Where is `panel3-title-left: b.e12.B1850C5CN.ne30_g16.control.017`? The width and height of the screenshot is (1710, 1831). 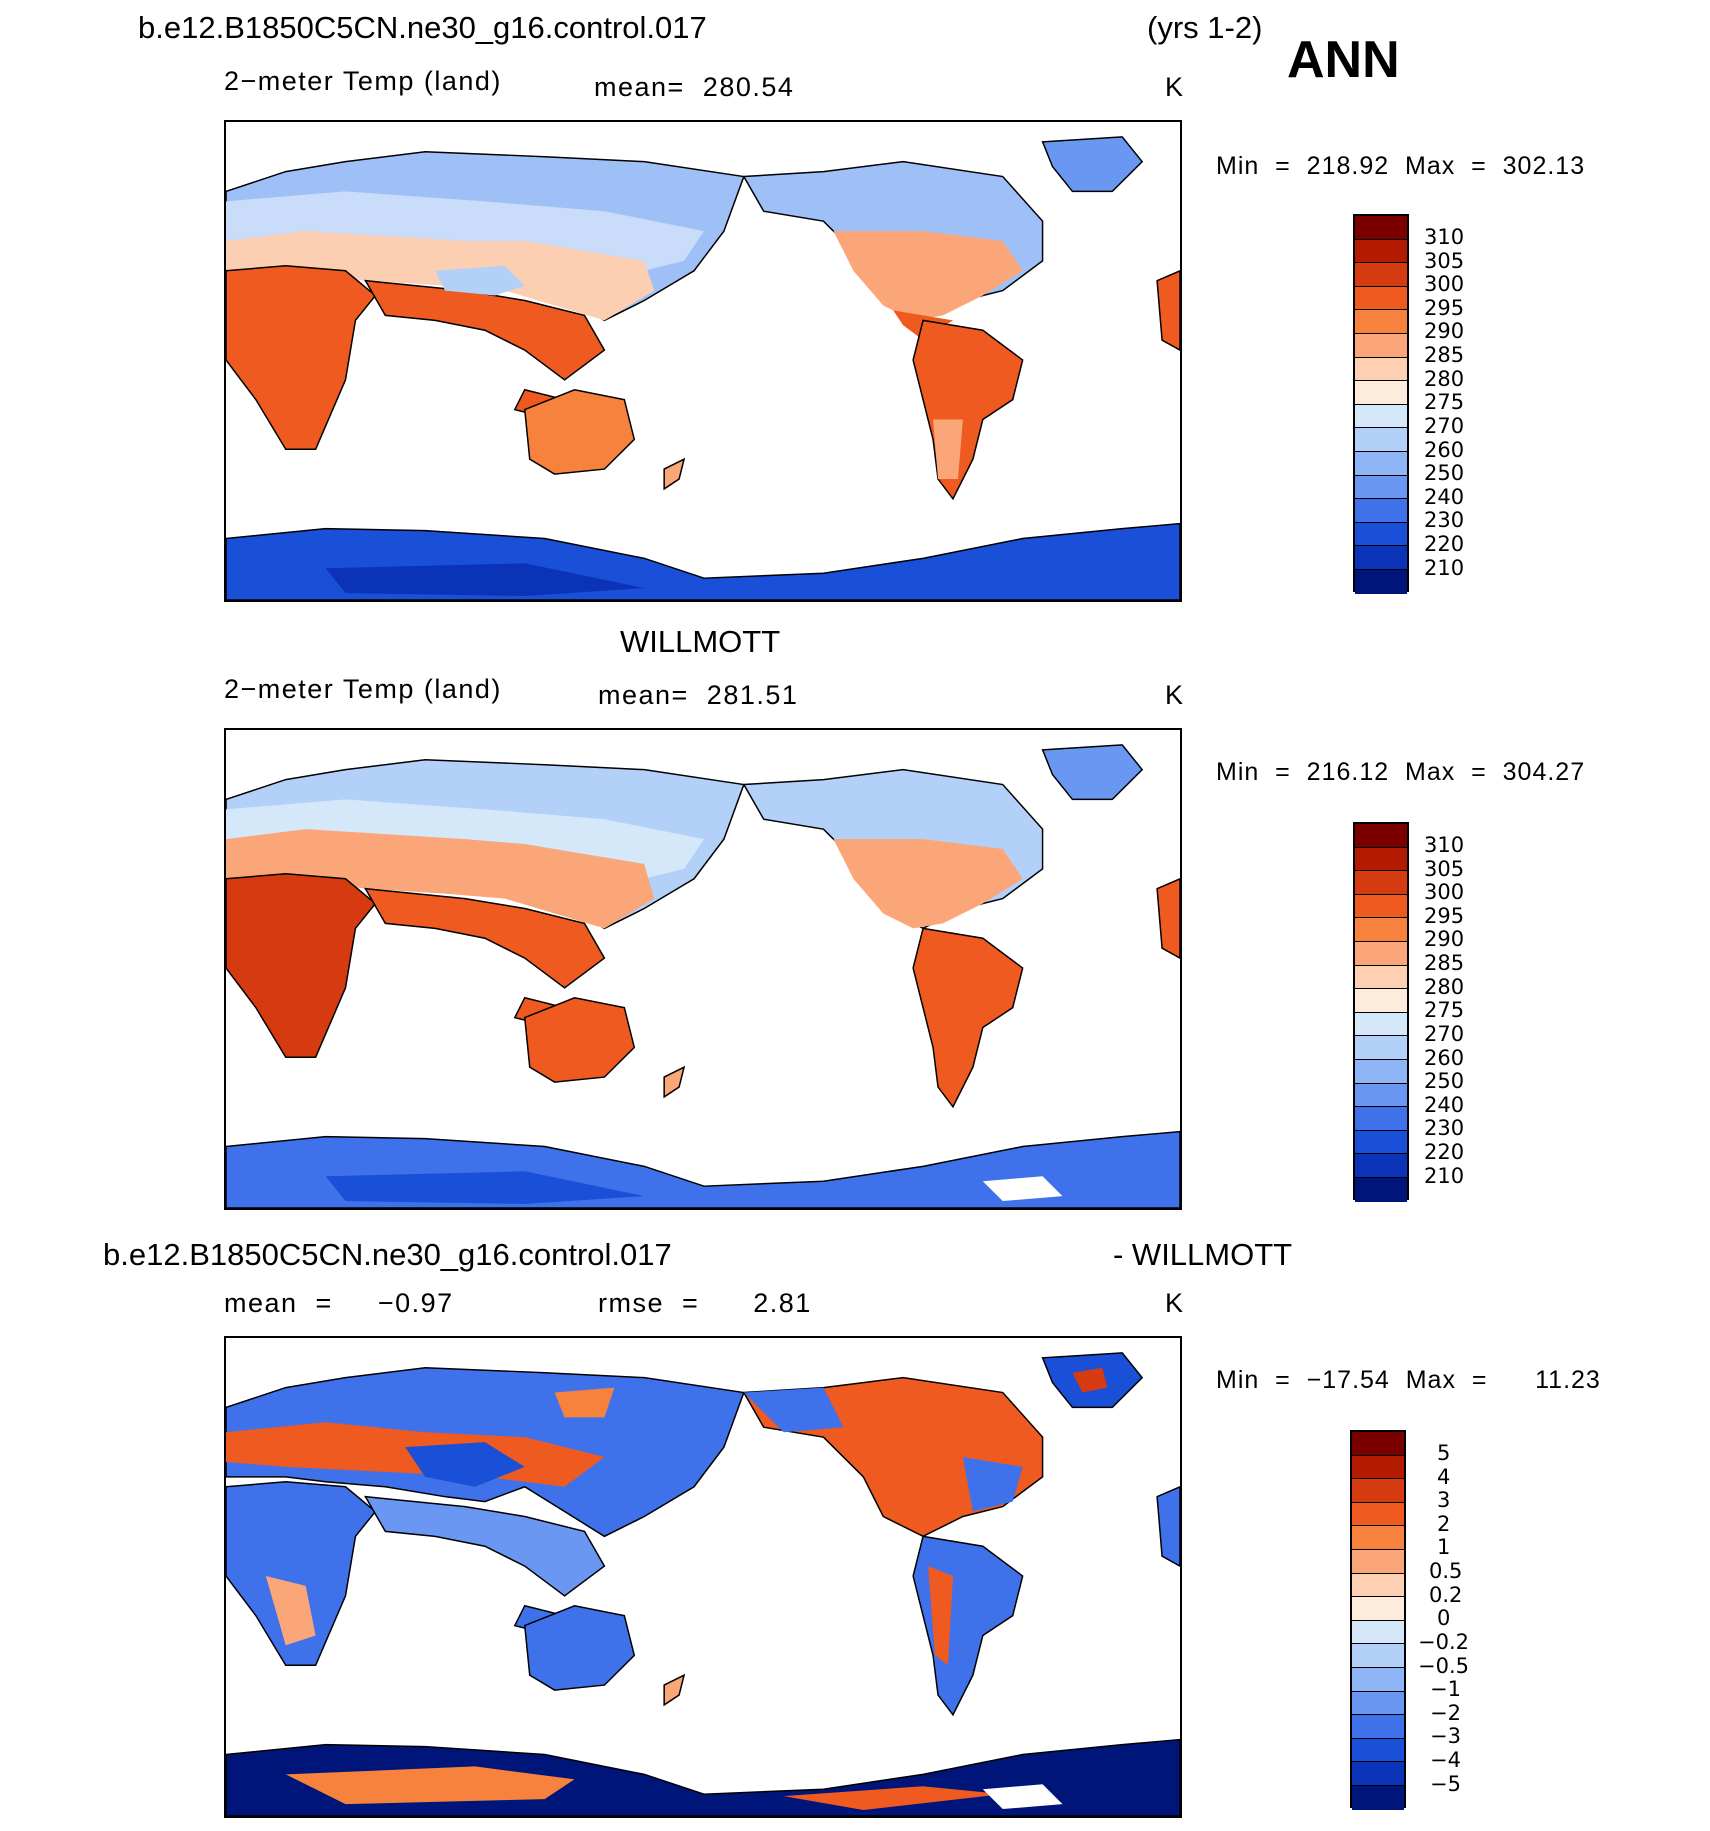
panel3-title-left: b.e12.B1850C5CN.ne30_g16.control.017 is located at coordinates (387, 1254).